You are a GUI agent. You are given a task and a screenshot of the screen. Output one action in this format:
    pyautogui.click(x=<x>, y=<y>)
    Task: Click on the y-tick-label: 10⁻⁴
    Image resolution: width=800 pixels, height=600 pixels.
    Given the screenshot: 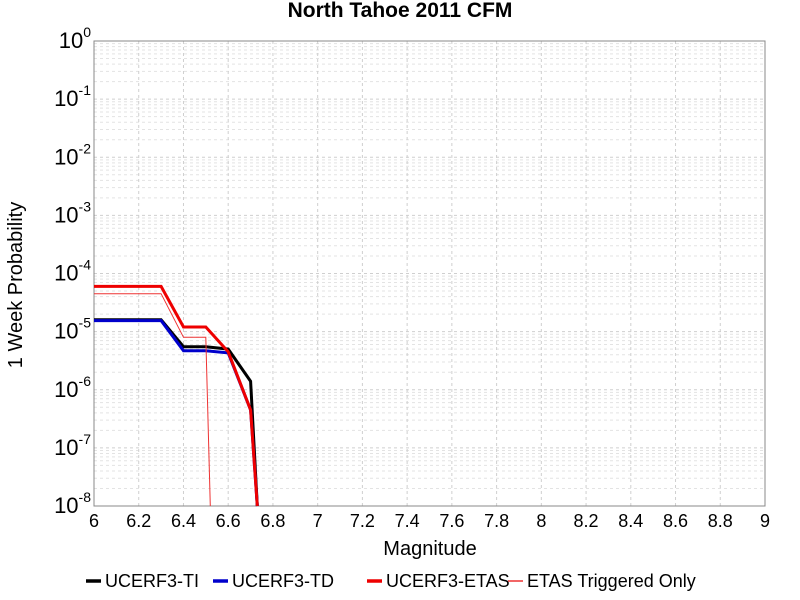 What is the action you would take?
    pyautogui.click(x=72, y=271)
    